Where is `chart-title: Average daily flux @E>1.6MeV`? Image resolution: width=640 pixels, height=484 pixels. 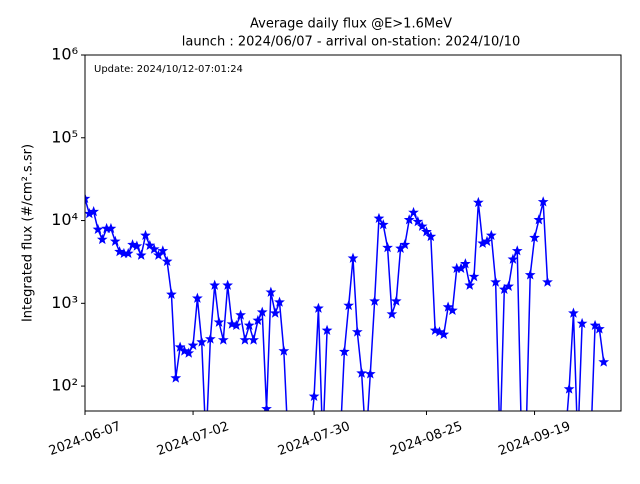
chart-title: Average daily flux @E>1.6MeV is located at coordinates (351, 24).